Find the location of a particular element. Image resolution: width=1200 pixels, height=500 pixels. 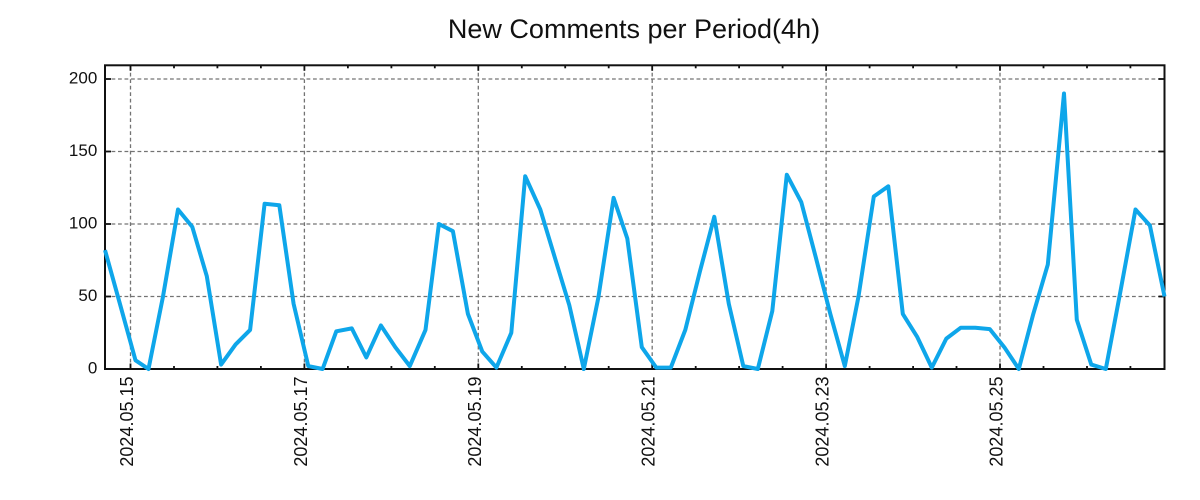

svg-text: 200 is located at coordinates (83, 78).